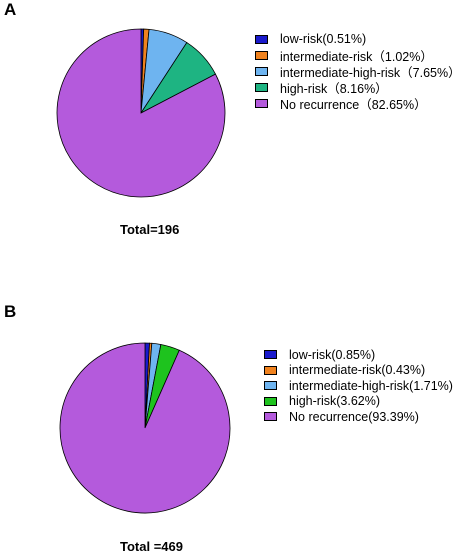 Image resolution: width=474 pixels, height=554 pixels. What do you see at coordinates (335, 401) in the screenshot?
I see `legend-label: high-risk(3.62%)` at bounding box center [335, 401].